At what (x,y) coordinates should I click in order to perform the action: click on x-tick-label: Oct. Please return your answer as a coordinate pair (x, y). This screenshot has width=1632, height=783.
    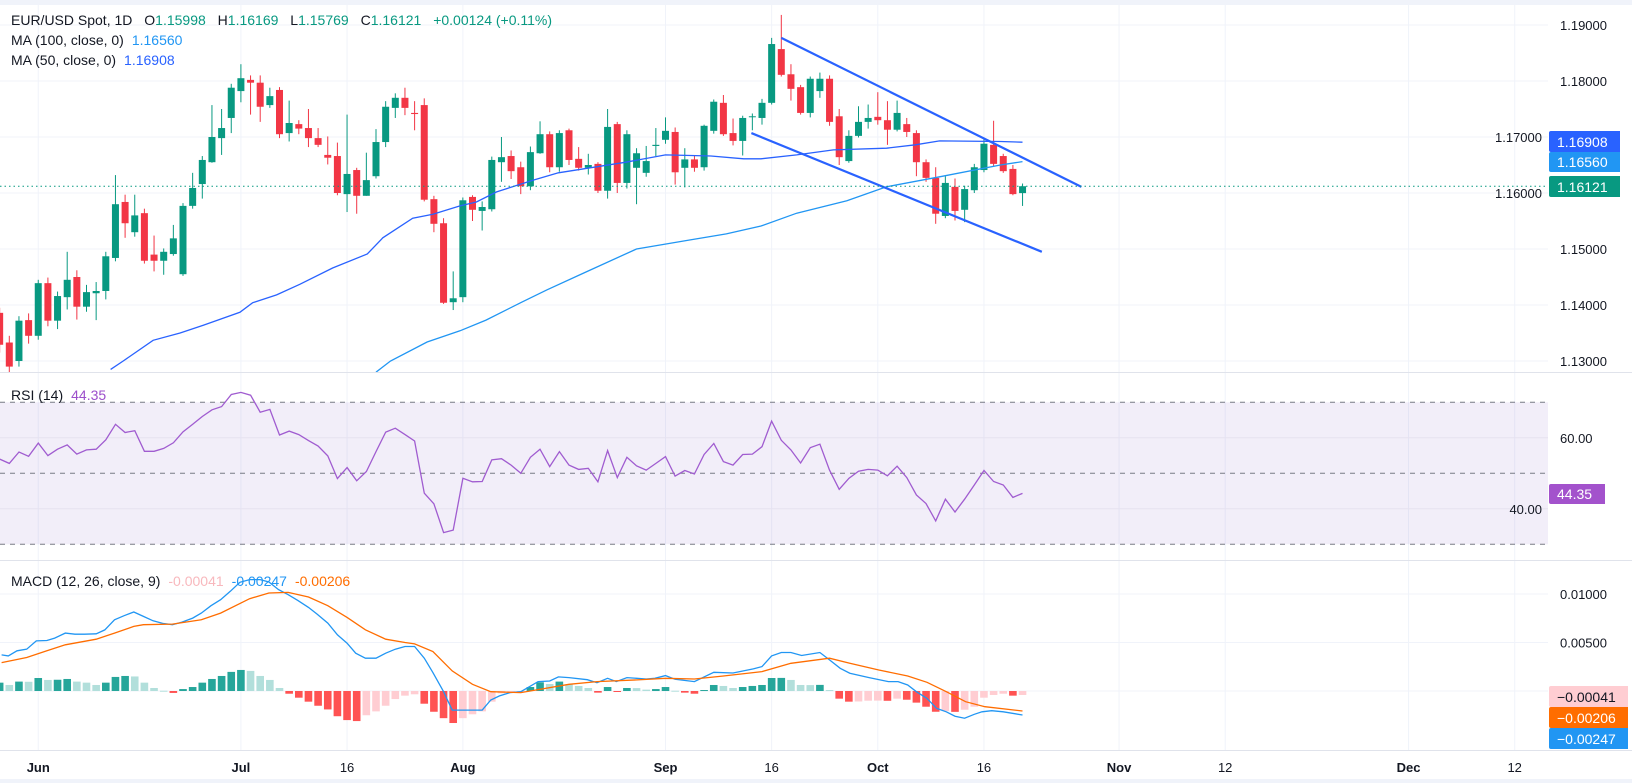
    Looking at the image, I should click on (878, 767).